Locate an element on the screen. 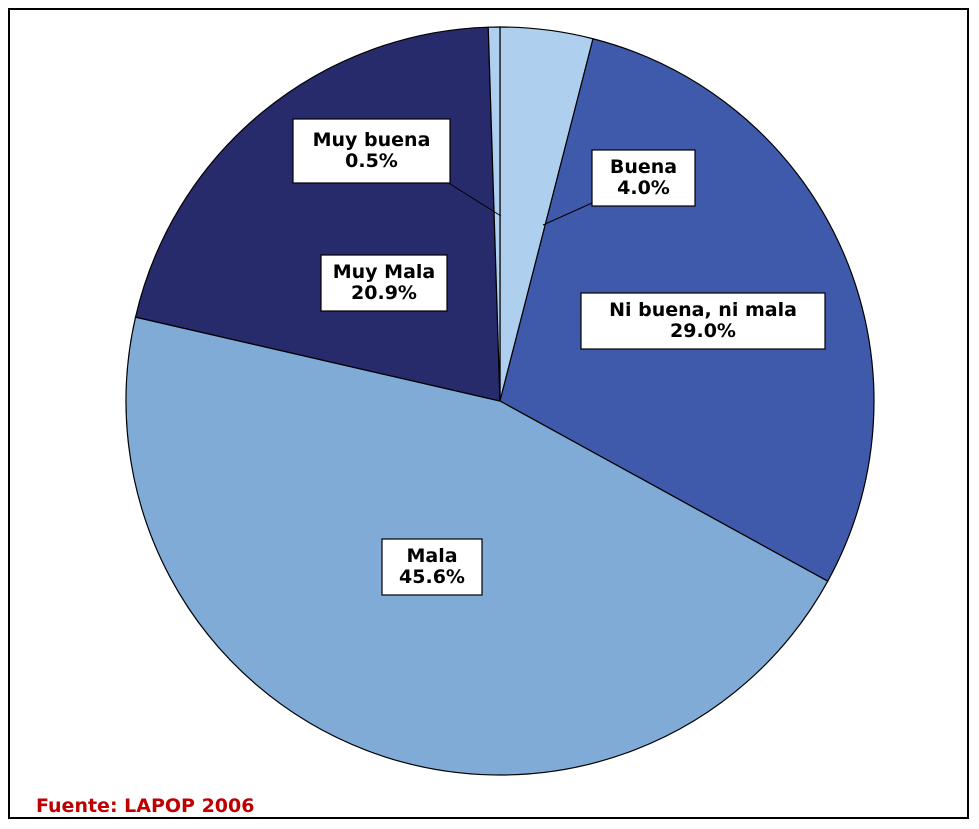 This screenshot has height=829, width=979. slice-name-muy-mala: Muy Mala is located at coordinates (384, 272).